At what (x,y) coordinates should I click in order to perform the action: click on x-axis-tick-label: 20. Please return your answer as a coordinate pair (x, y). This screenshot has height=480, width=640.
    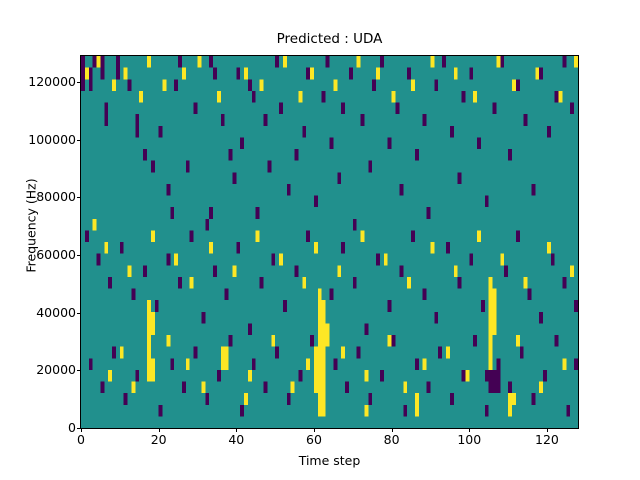
    Looking at the image, I should click on (158, 439).